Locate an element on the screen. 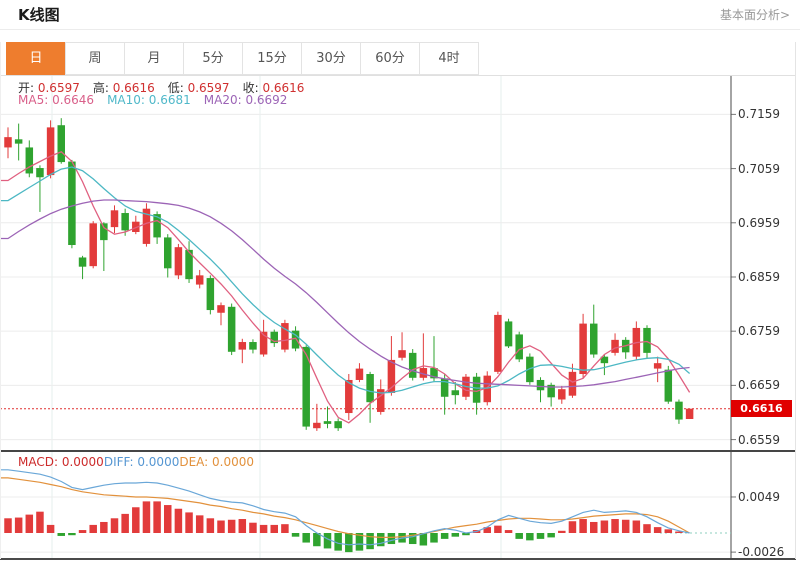  left-border is located at coordinates (0, 300).